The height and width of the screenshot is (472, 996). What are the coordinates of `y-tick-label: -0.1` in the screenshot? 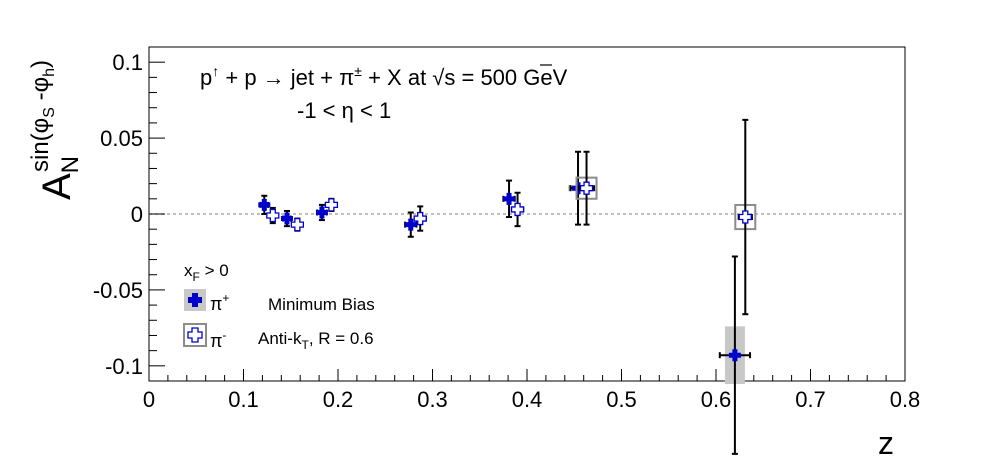 It's located at (124, 366).